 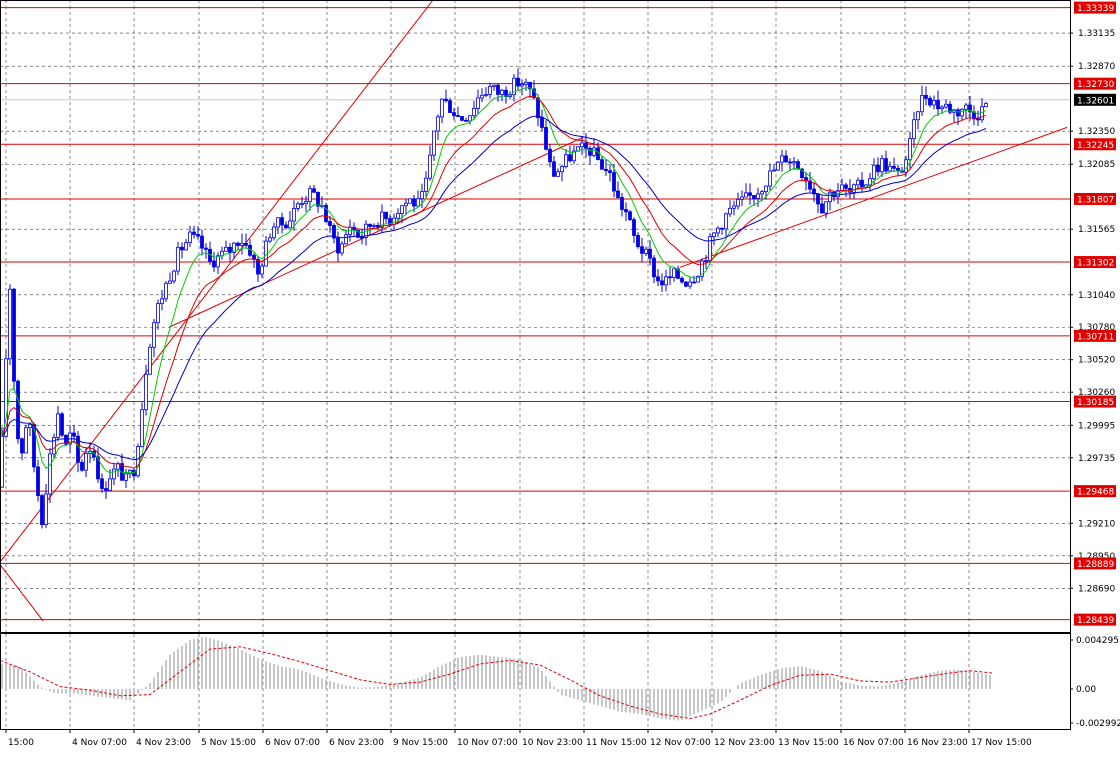 I want to click on level-label-5: 1.30711, so click(x=1095, y=337).